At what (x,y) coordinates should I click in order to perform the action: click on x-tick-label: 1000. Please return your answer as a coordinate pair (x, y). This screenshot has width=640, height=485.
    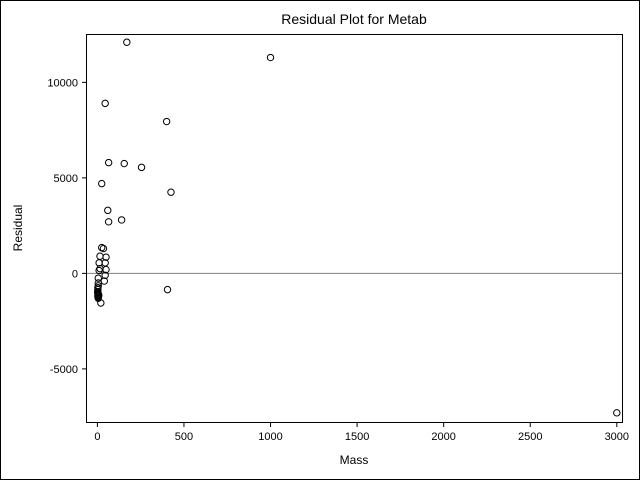
    Looking at the image, I should click on (270, 437).